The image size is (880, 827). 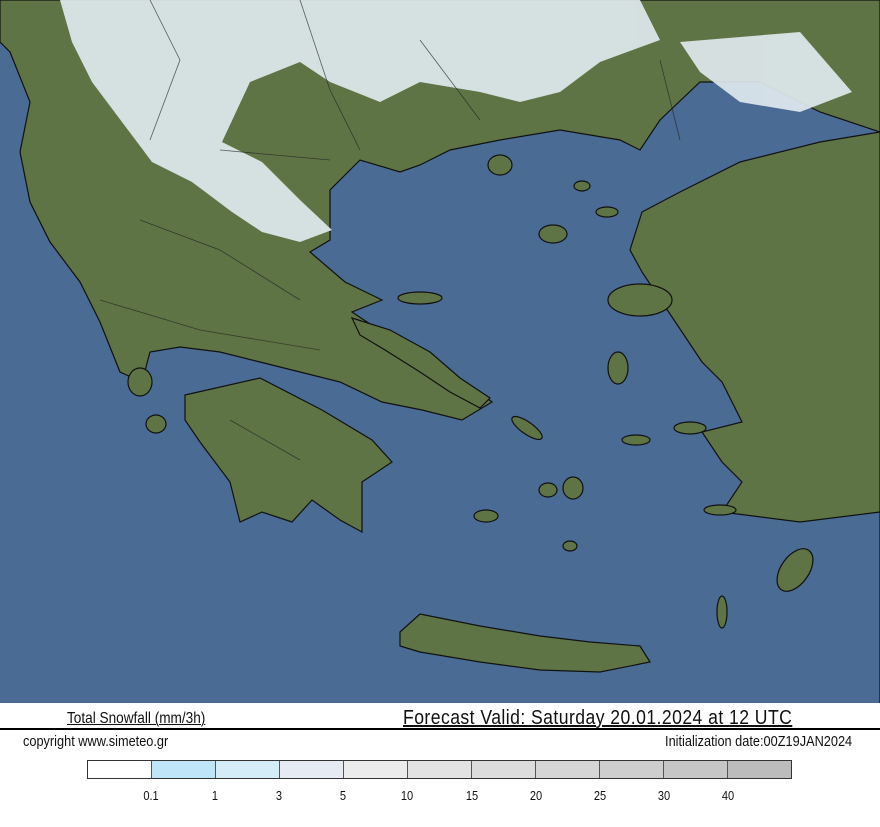 What do you see at coordinates (288, 455) in the screenshot?
I see `peloponnese` at bounding box center [288, 455].